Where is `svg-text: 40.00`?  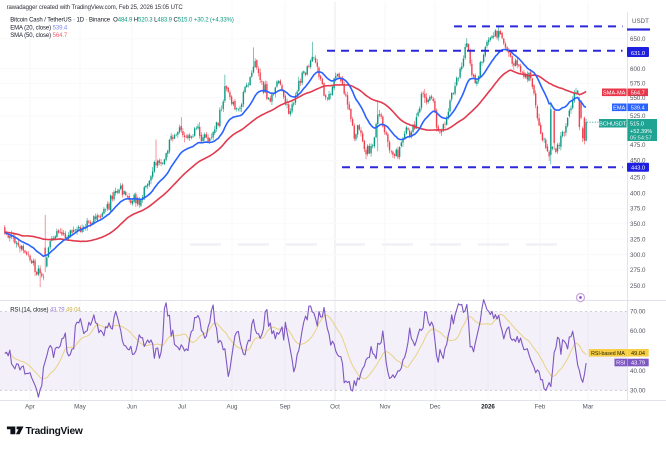 svg-text: 40.00 is located at coordinates (638, 371).